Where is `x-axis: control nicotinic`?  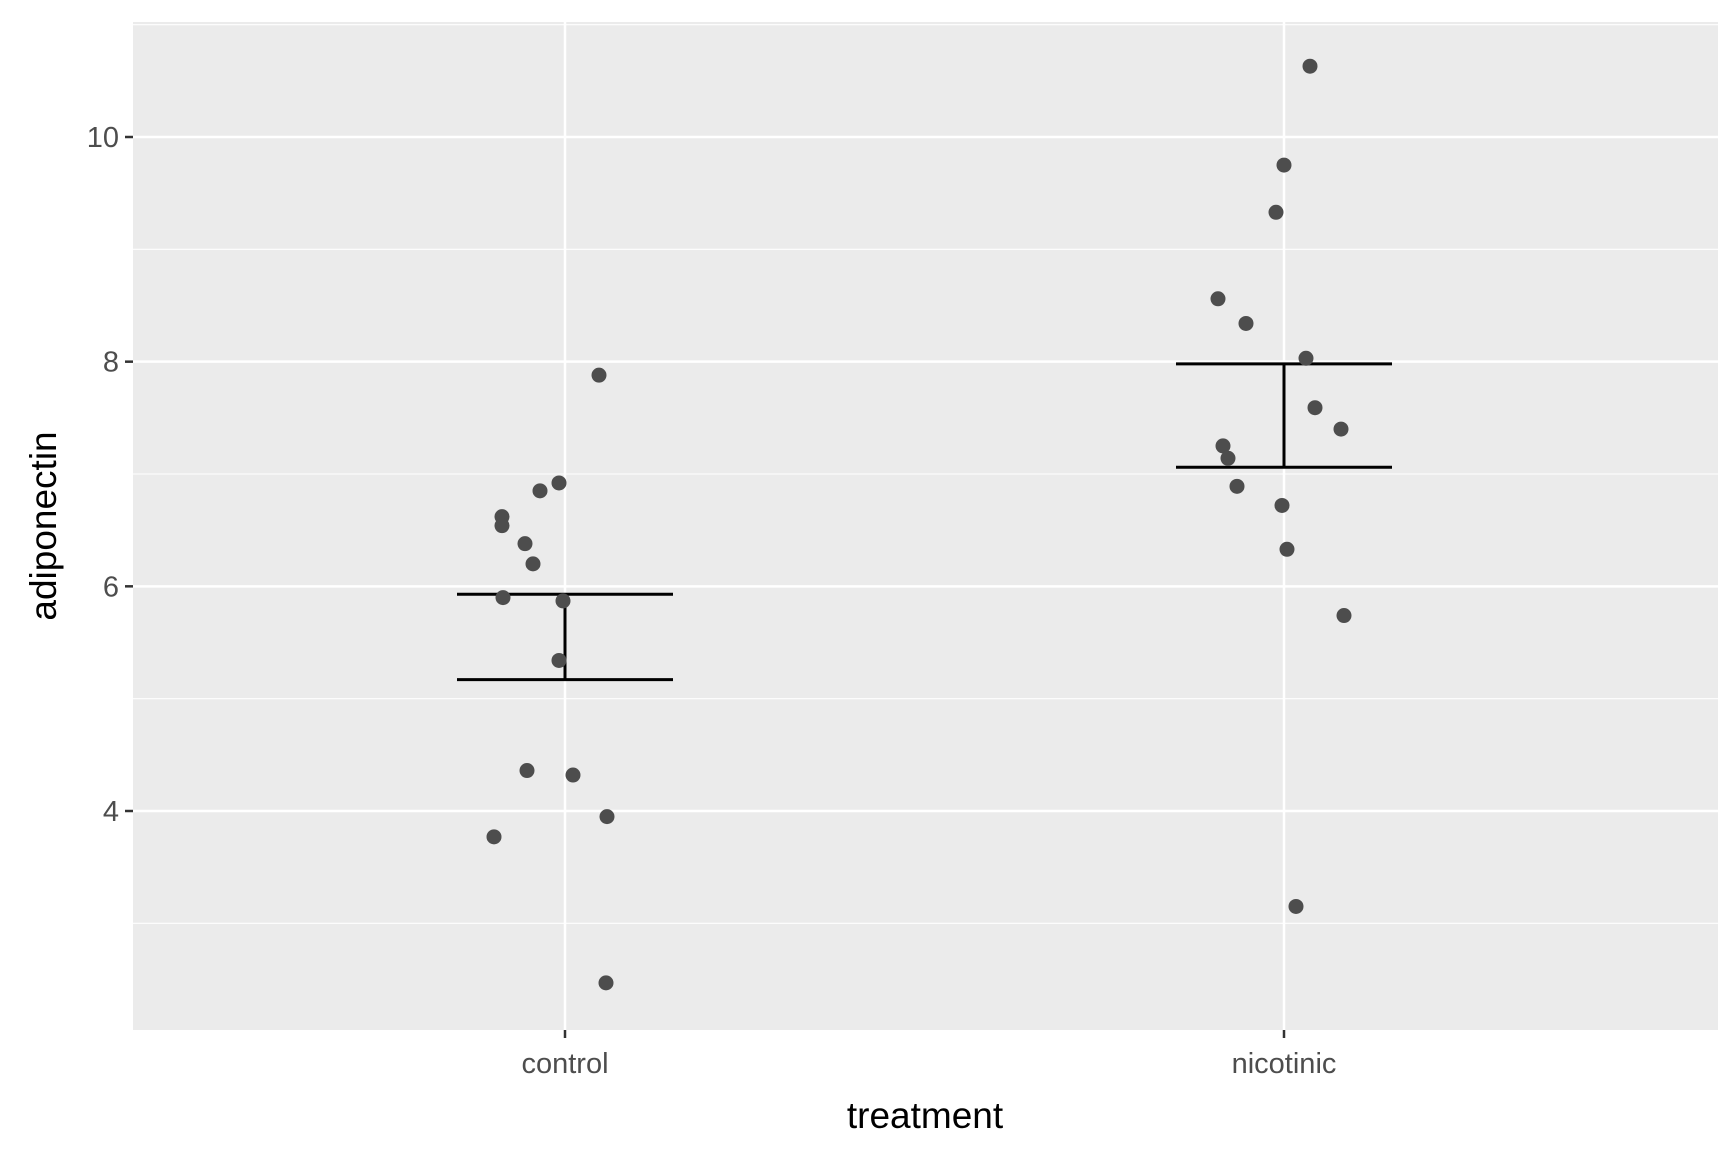 x-axis: control nicotinic is located at coordinates (928, 1055).